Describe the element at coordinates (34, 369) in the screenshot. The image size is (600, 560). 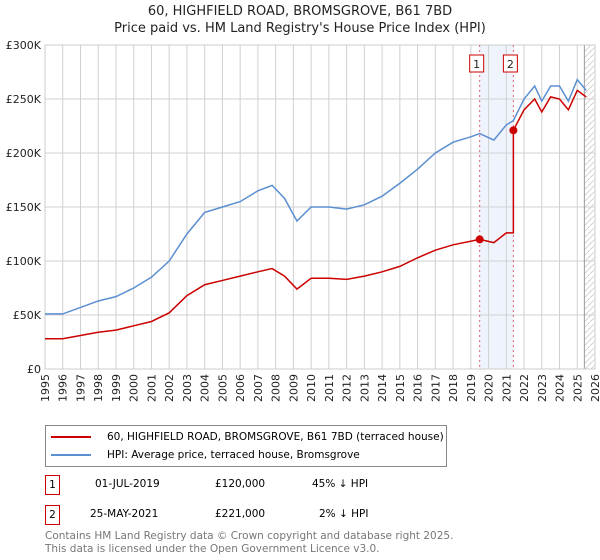
I see `y-tick-label: £0` at that location.